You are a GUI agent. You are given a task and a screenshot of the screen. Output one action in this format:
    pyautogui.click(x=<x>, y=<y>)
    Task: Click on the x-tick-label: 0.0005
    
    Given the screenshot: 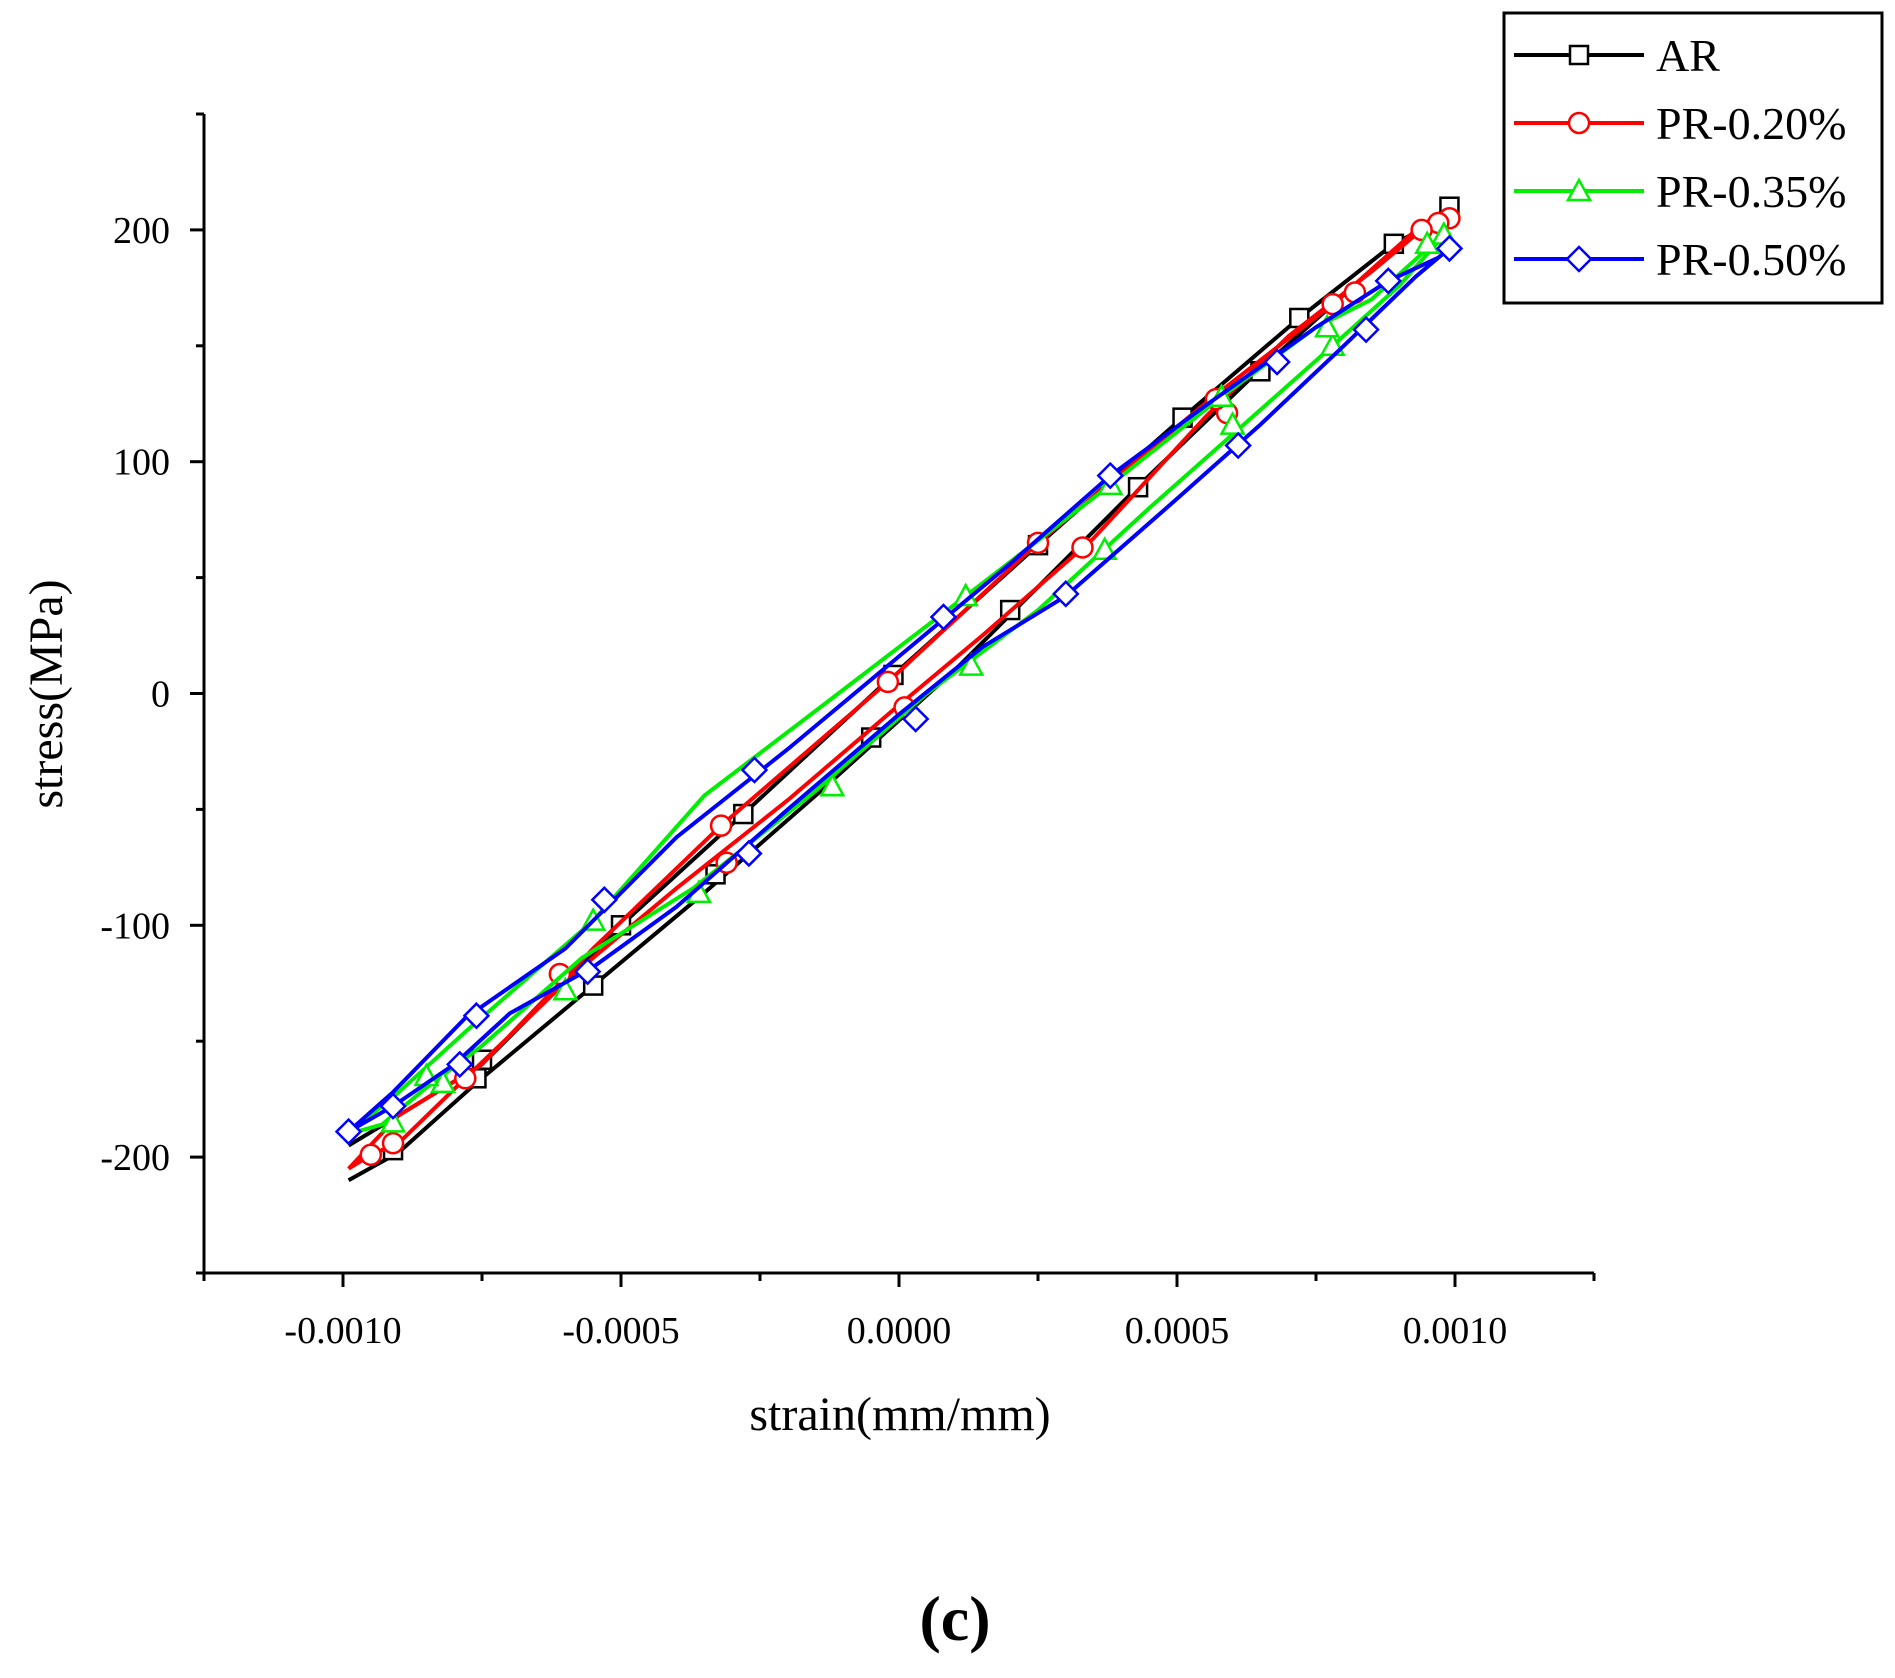 What is the action you would take?
    pyautogui.click(x=1177, y=1331)
    